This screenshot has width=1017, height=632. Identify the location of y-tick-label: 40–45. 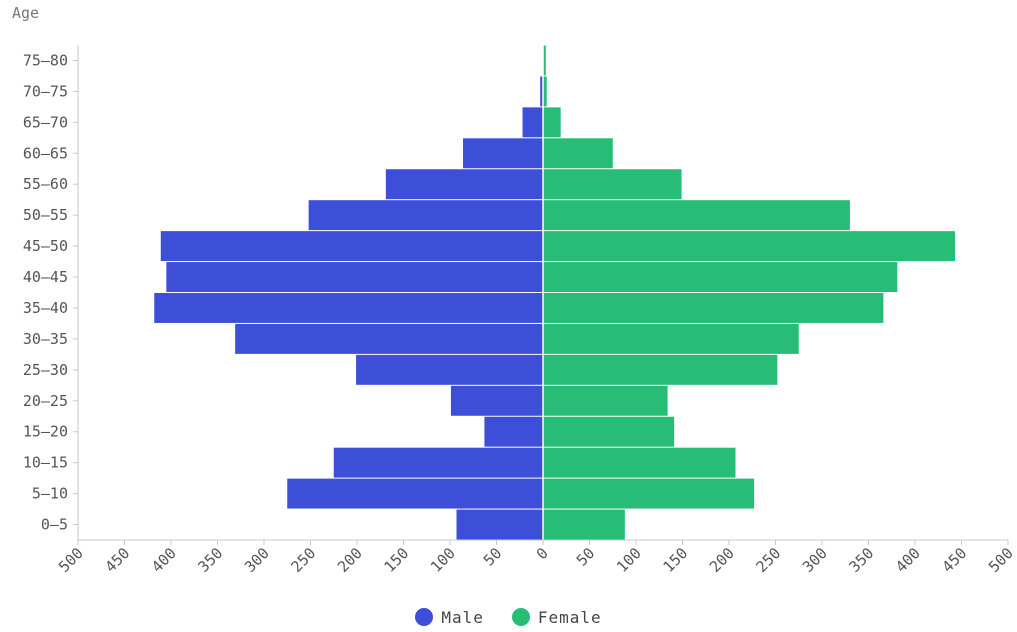
(45, 277).